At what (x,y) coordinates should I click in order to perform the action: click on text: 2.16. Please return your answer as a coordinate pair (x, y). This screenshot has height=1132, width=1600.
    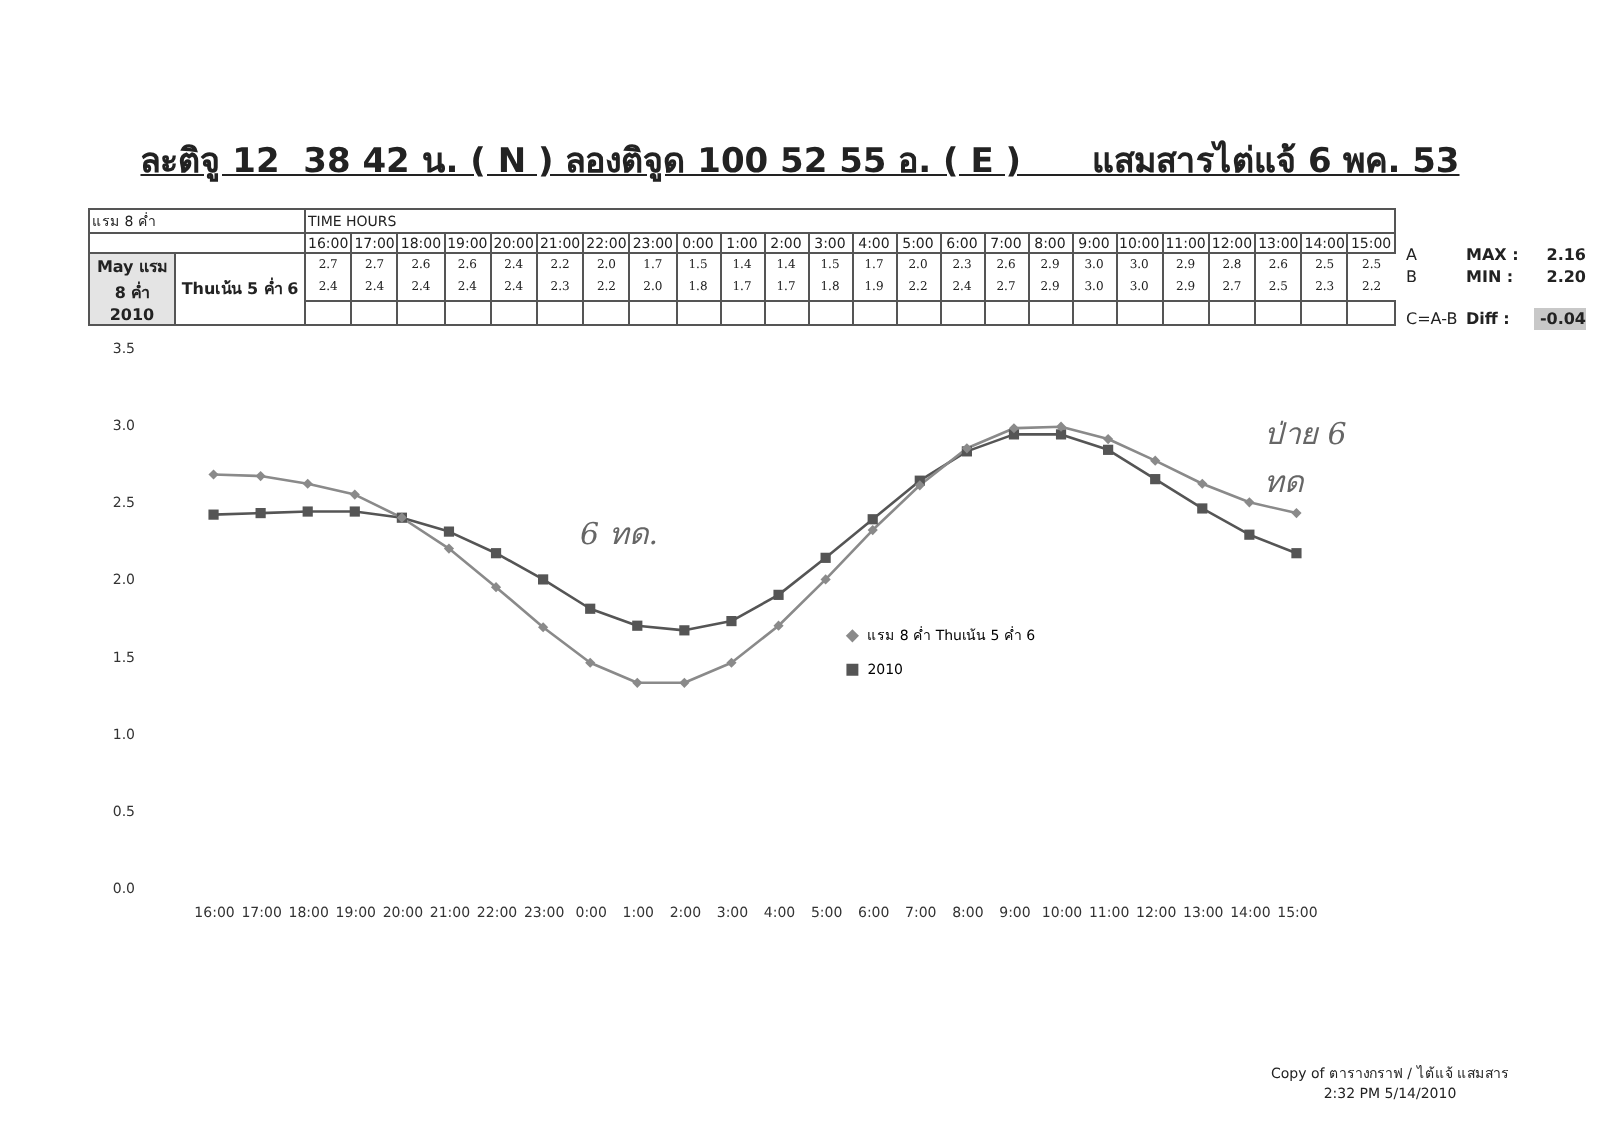
    Looking at the image, I should click on (1565, 255).